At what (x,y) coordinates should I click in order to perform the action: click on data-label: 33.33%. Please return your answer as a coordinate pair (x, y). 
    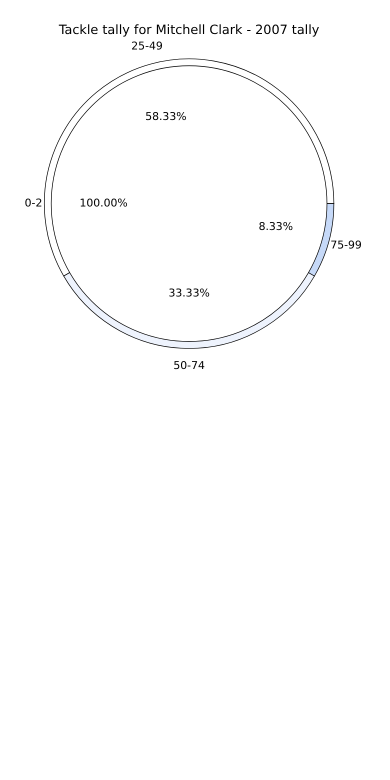
    Looking at the image, I should click on (189, 293).